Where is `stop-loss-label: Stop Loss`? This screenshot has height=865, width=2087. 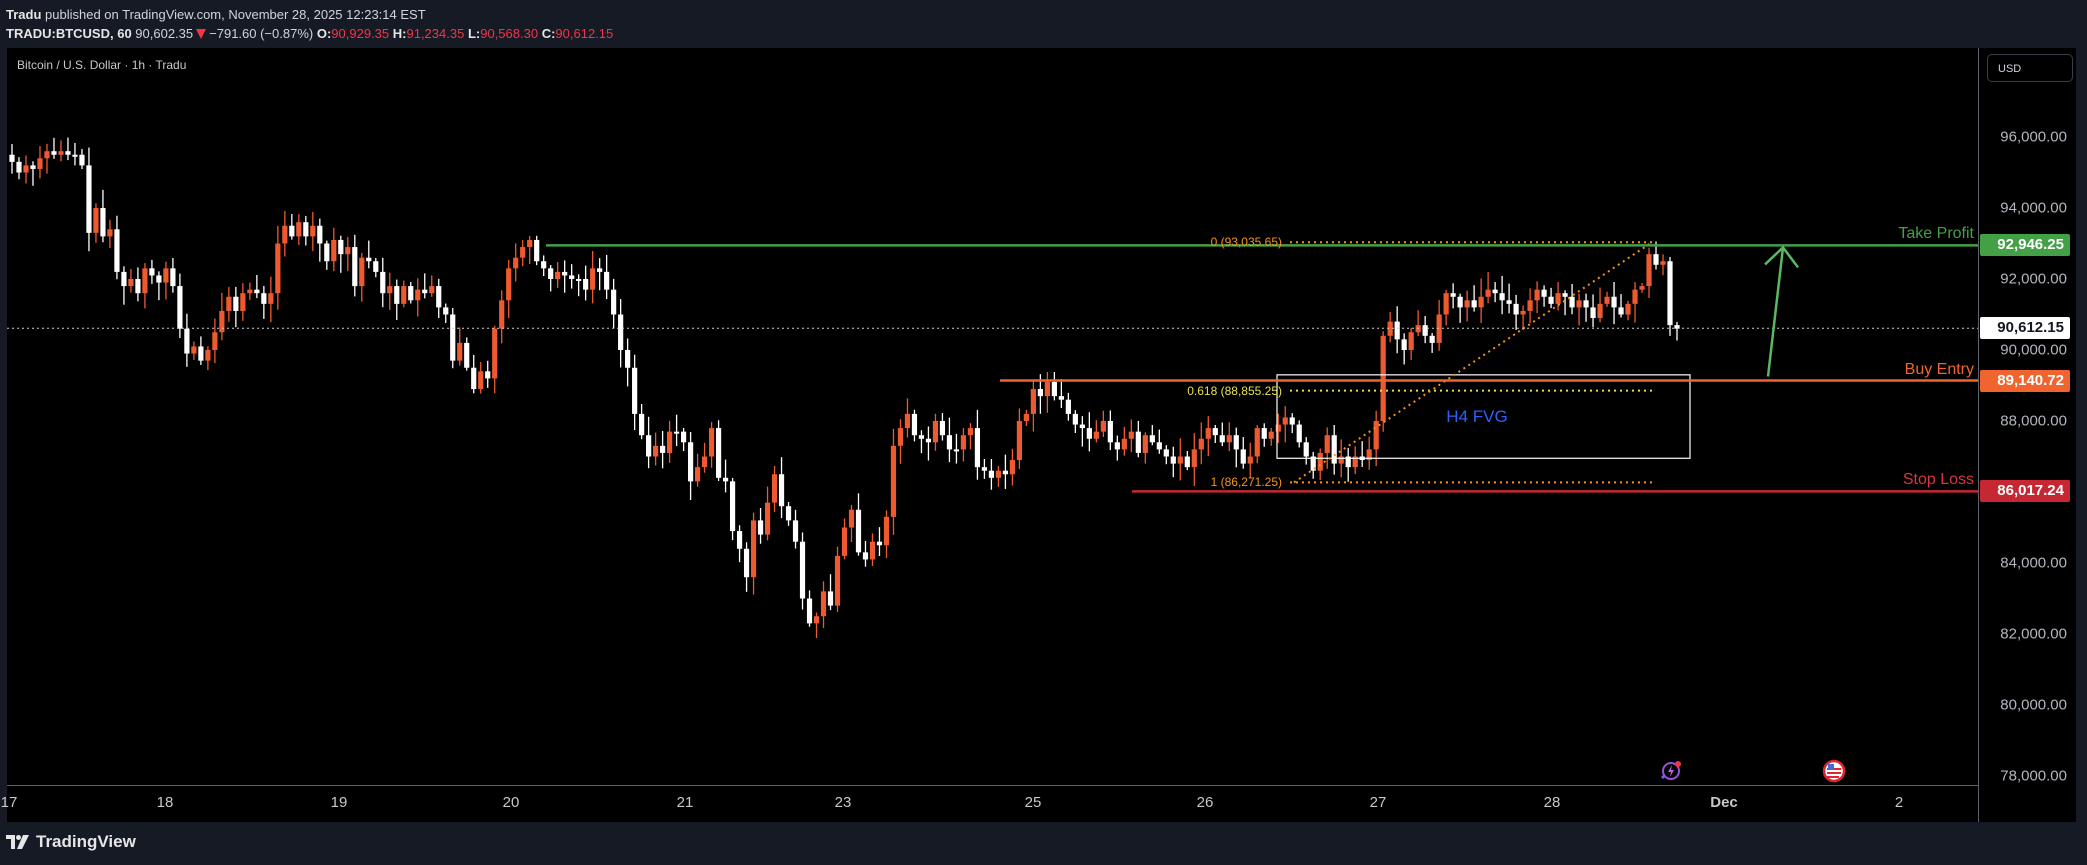
stop-loss-label: Stop Loss is located at coordinates (1938, 480).